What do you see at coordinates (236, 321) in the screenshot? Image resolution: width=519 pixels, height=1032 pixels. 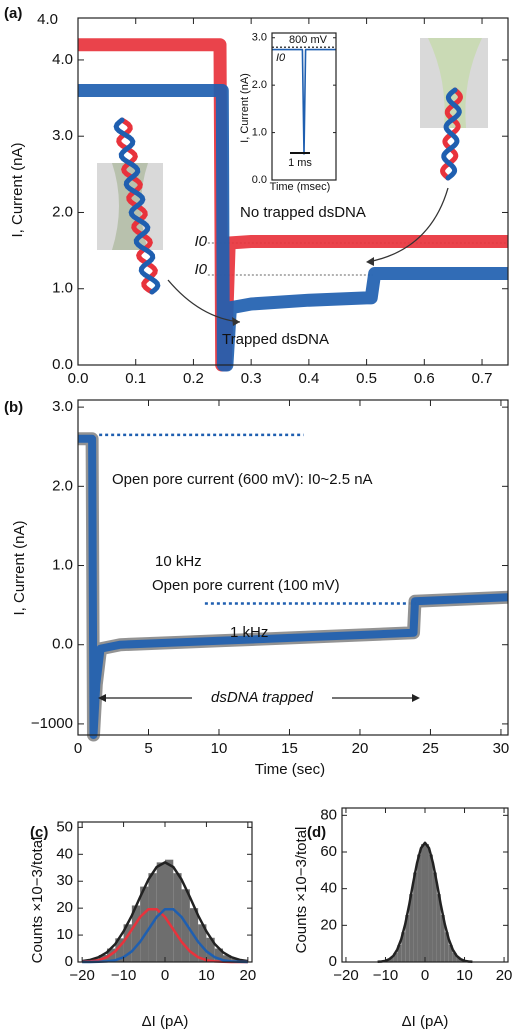 I see `arrow-head` at bounding box center [236, 321].